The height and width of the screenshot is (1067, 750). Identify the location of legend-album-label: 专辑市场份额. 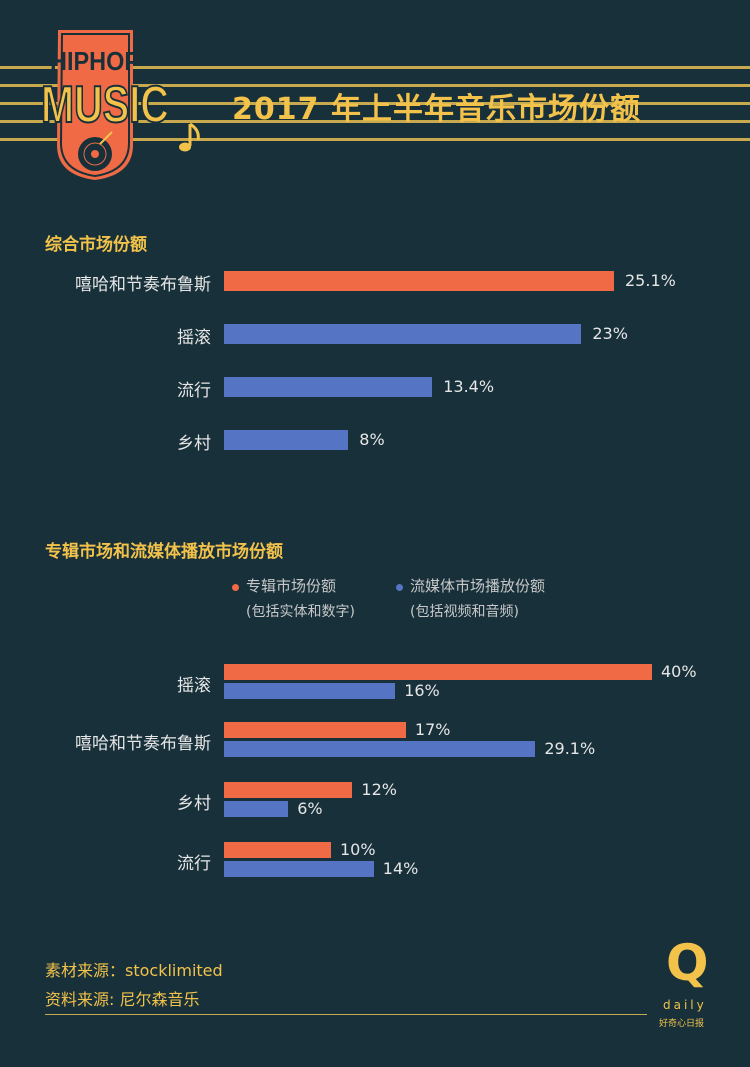
(291, 586).